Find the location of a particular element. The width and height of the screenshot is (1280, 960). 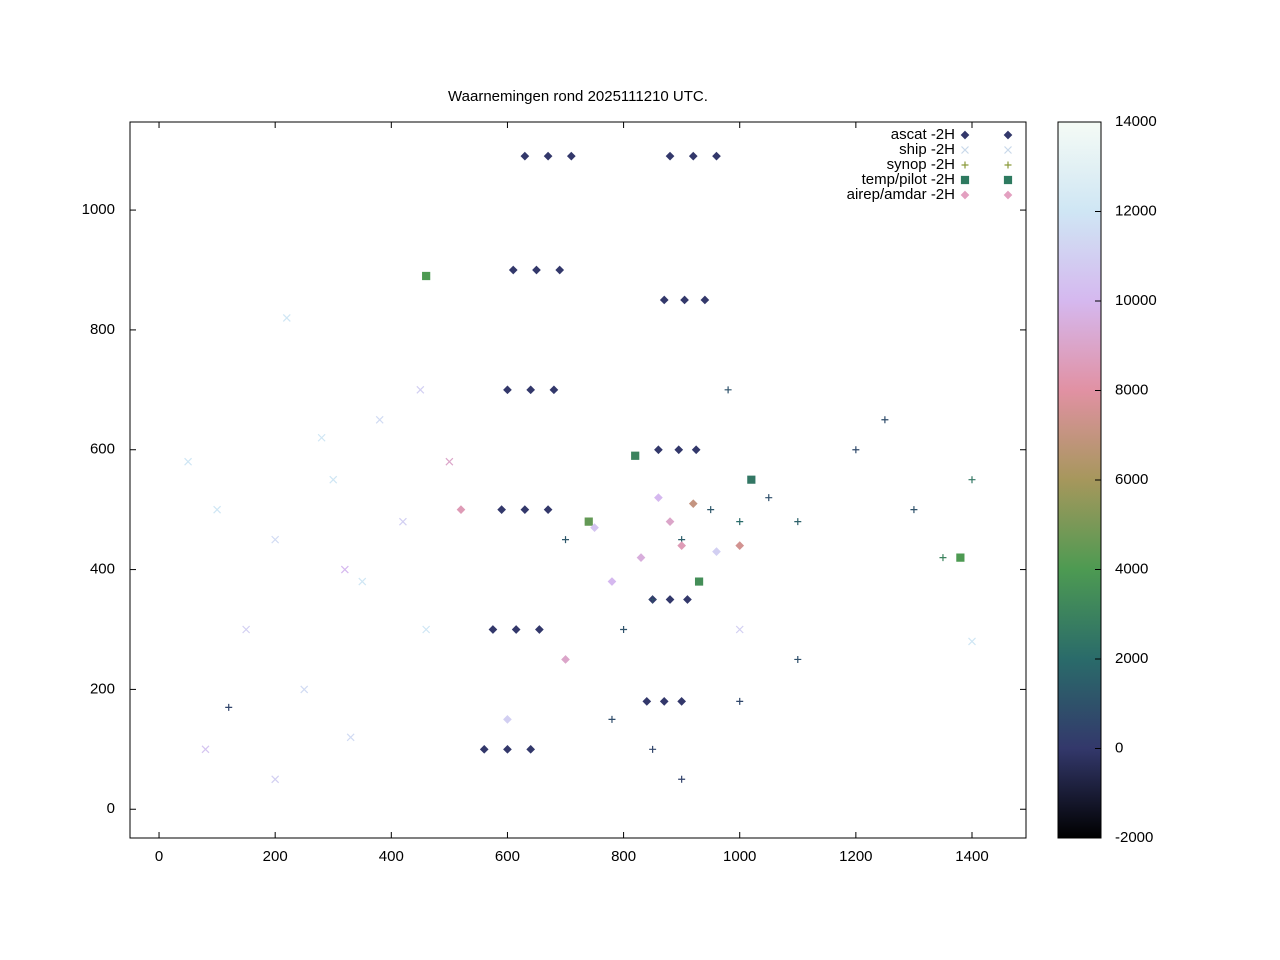

colorbar-tick-label: 2000 is located at coordinates (1131, 658).